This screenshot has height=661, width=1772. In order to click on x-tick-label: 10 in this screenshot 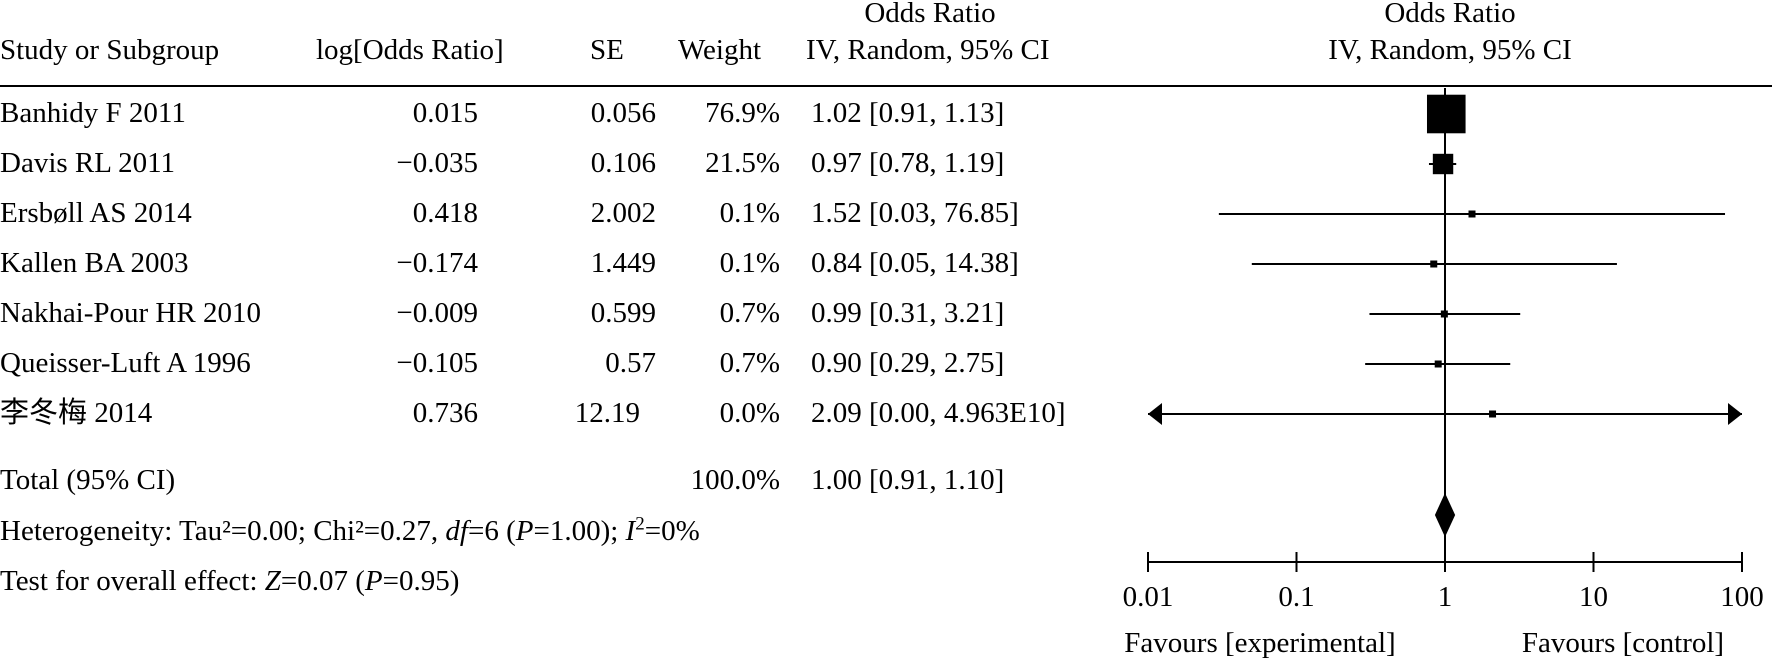, I will do `click(1593, 597)`.